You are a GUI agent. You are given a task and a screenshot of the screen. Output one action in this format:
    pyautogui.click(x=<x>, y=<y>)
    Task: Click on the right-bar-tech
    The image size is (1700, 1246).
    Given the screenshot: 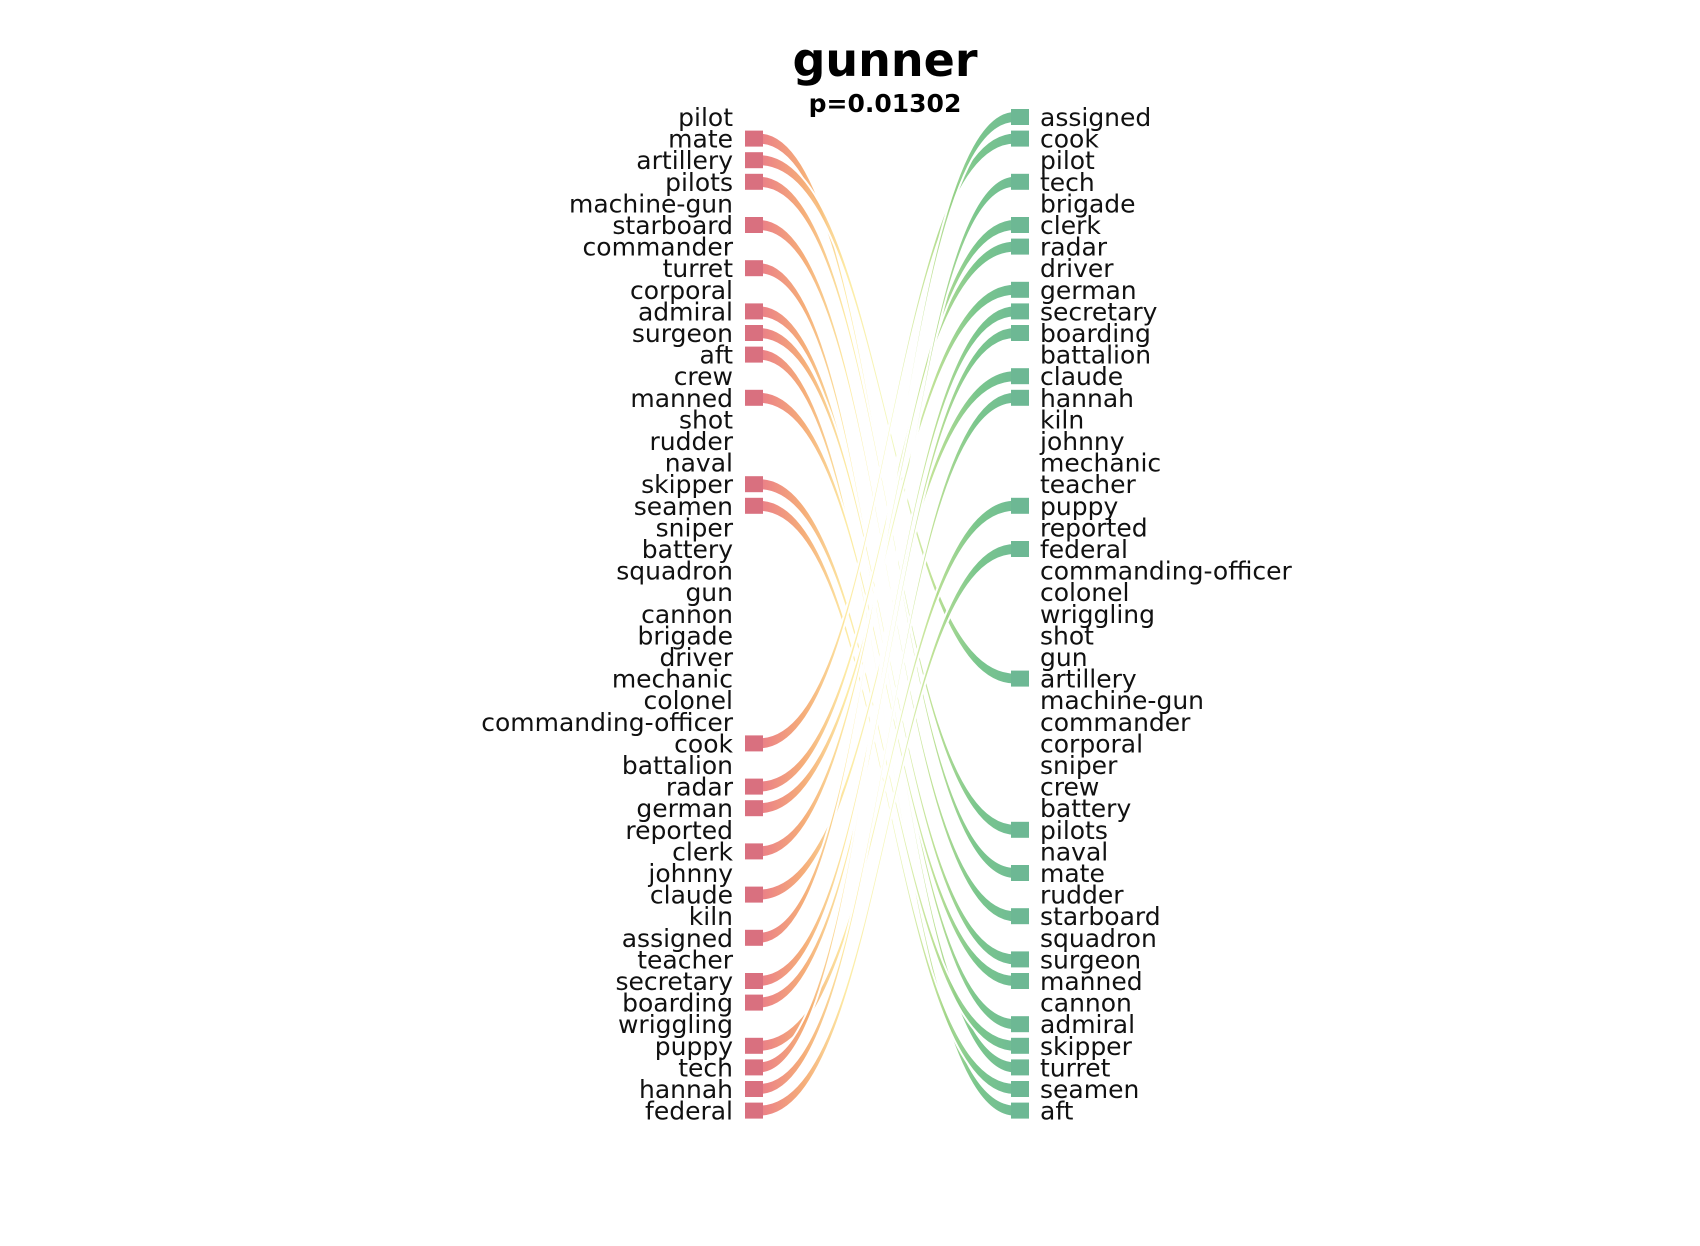 What is the action you would take?
    pyautogui.click(x=1020, y=181)
    